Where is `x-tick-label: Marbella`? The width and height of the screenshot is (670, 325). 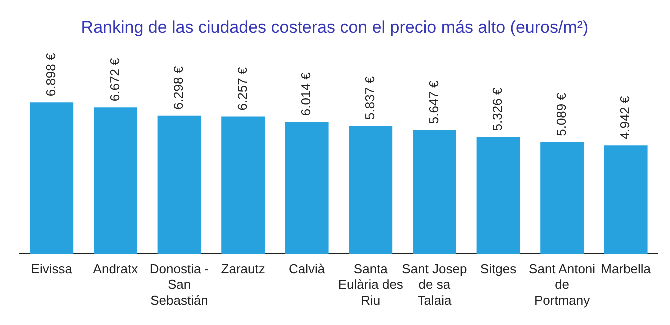 x-tick-label: Marbella is located at coordinates (626, 269).